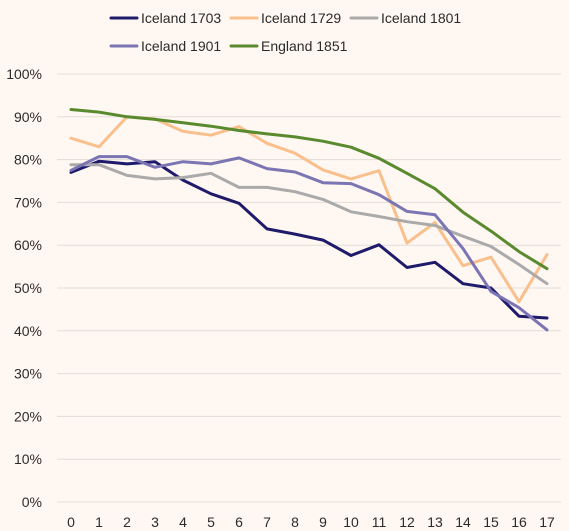  I want to click on y-tick-label: 90%, so click(28, 117).